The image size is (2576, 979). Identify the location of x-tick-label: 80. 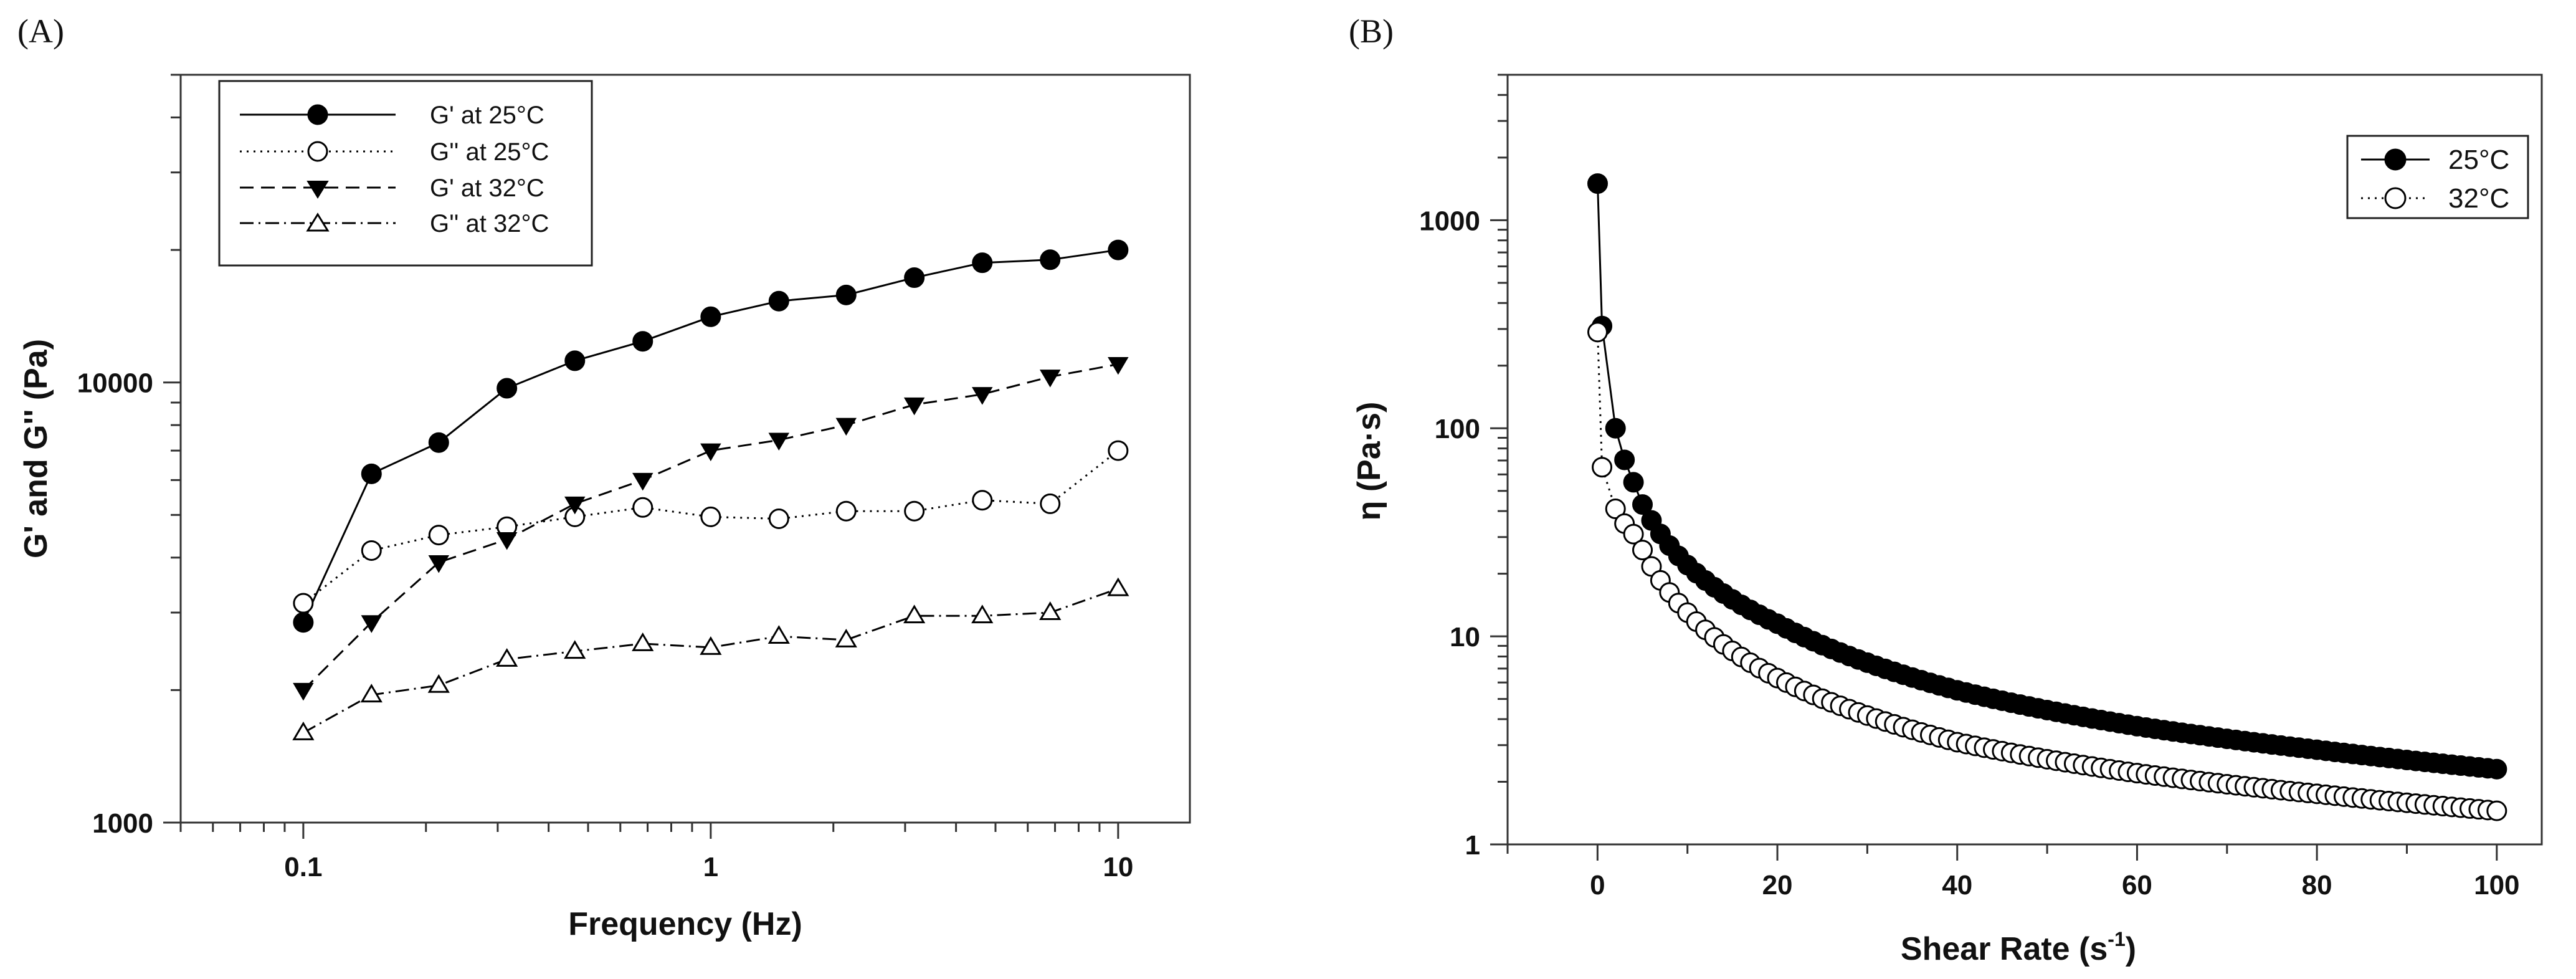
(2317, 885).